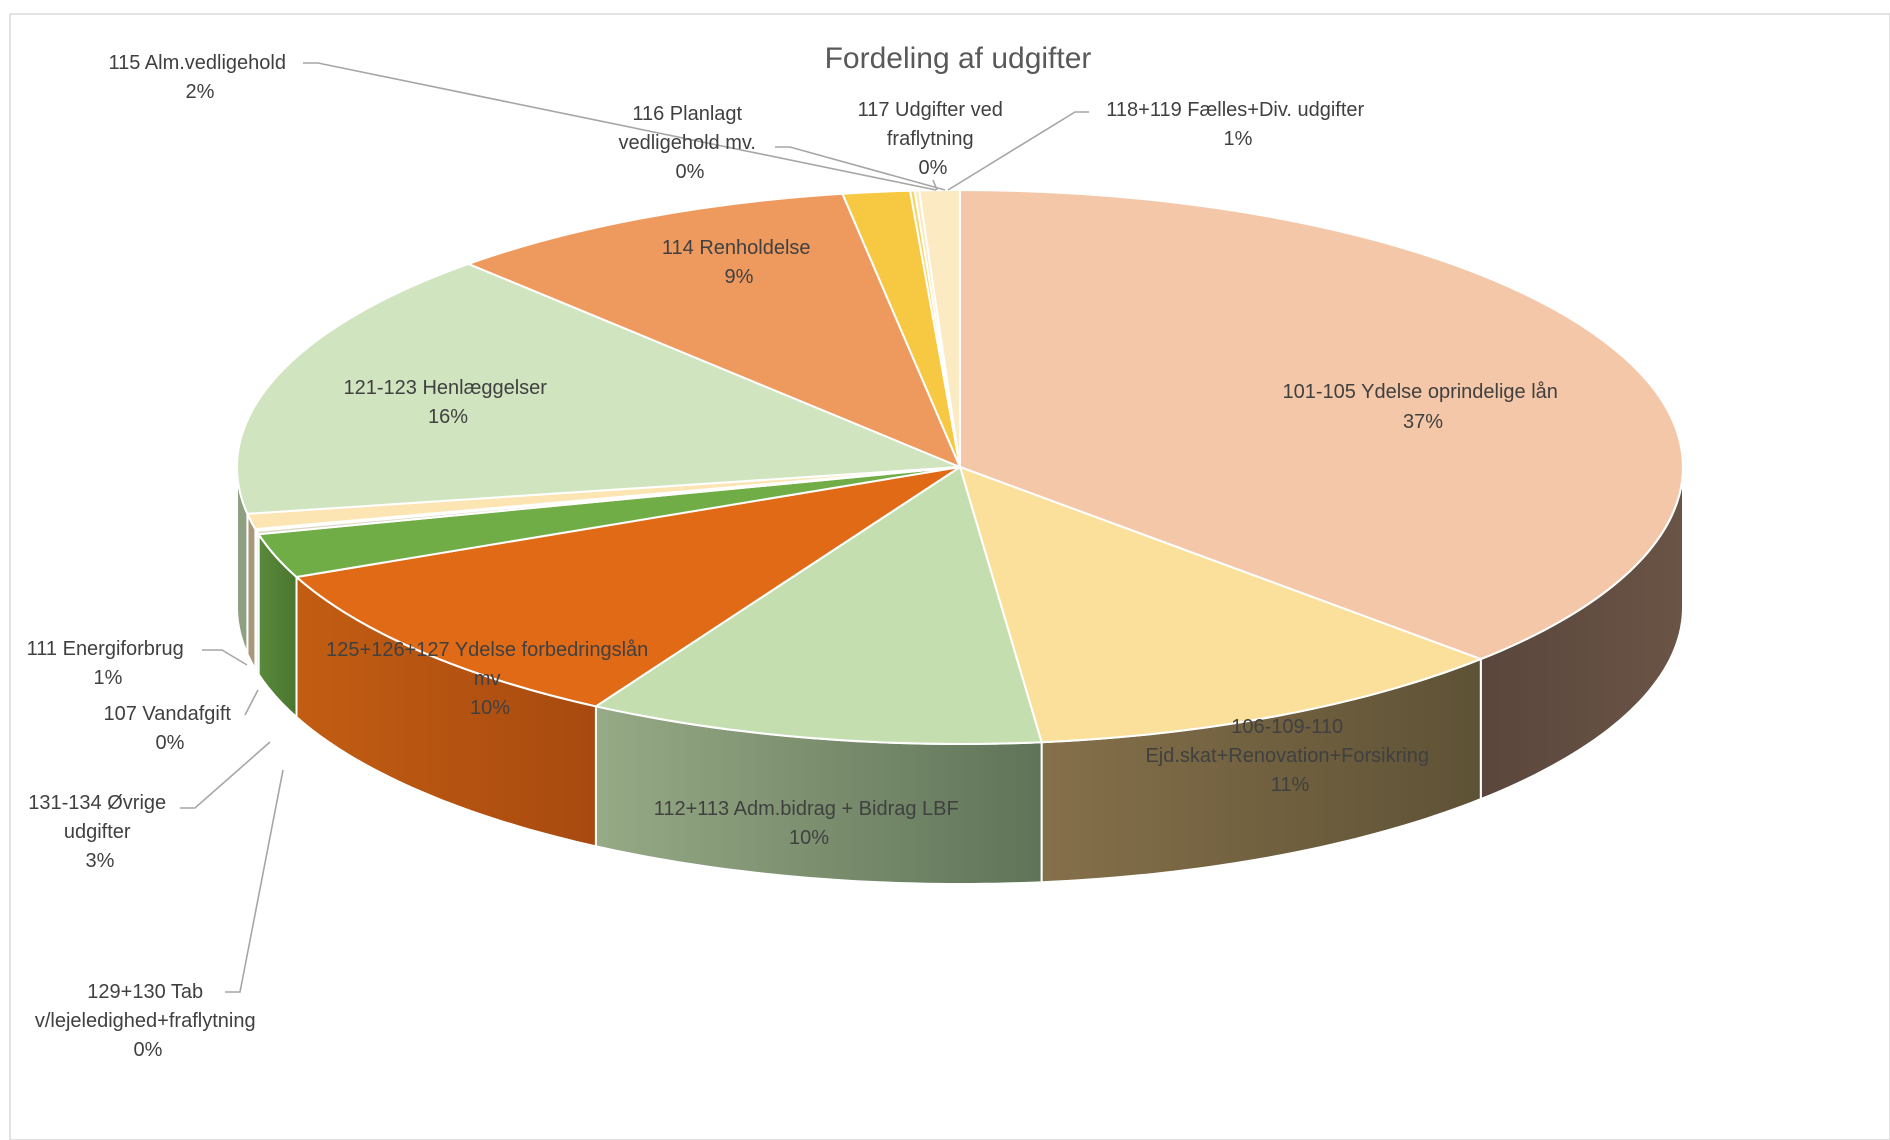  What do you see at coordinates (199, 77) in the screenshot?
I see `label-s115: 115 Alm.vedligehold 2%` at bounding box center [199, 77].